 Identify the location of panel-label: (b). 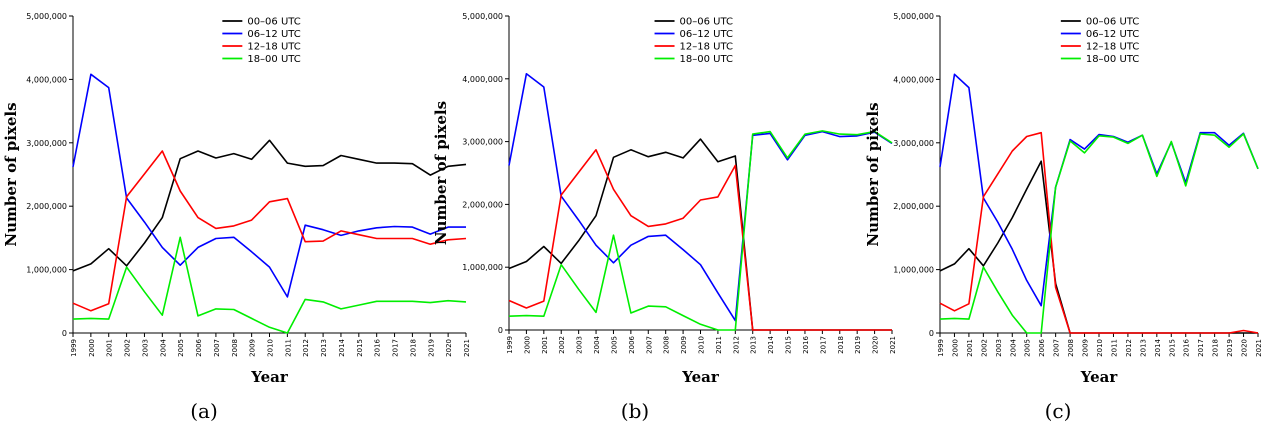
(635, 411).